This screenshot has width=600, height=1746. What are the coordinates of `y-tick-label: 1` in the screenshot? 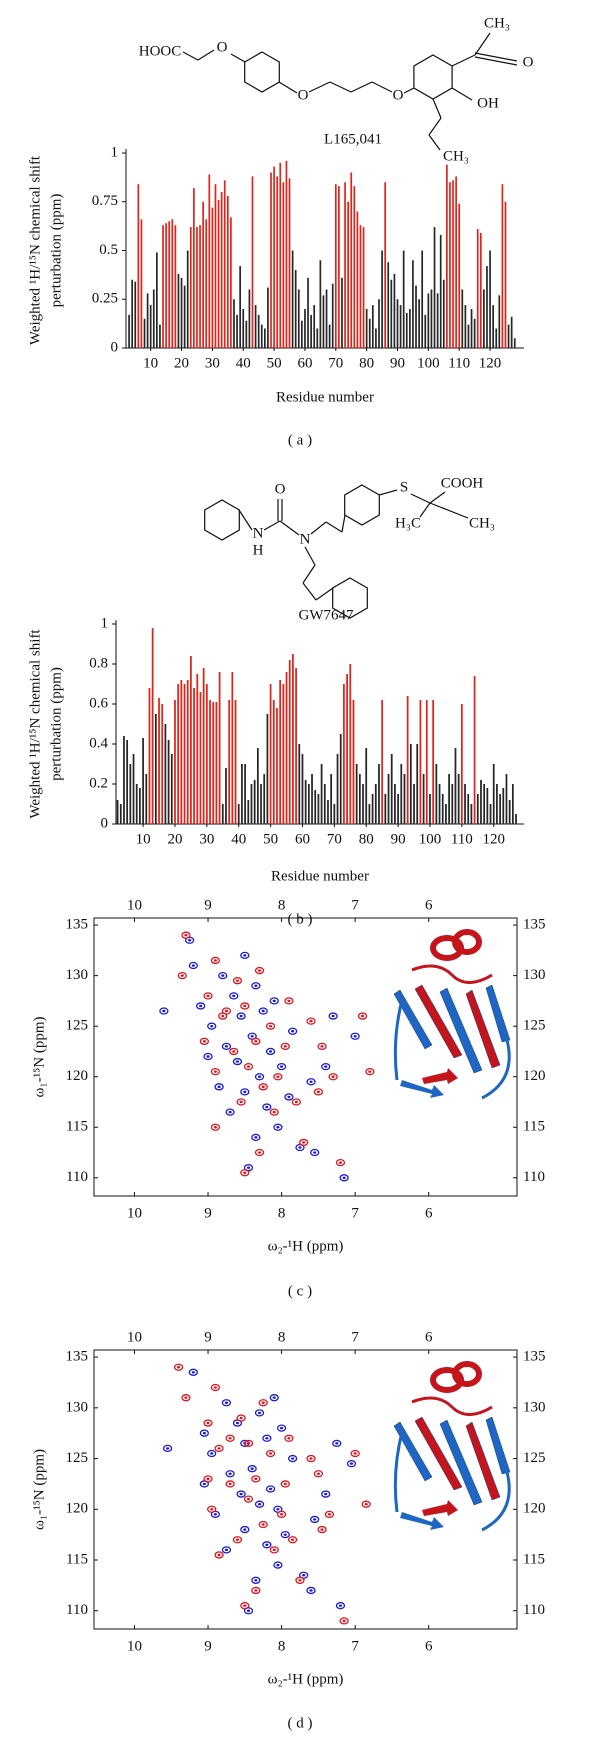 It's located at (105, 623).